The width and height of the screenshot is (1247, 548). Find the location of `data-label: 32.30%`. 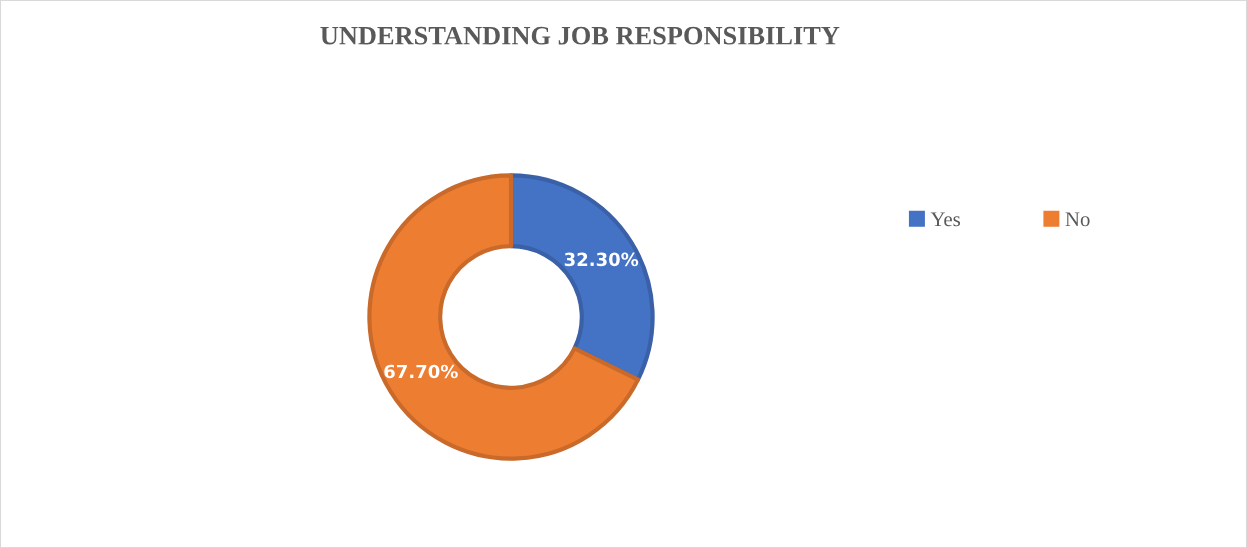

data-label: 32.30% is located at coordinates (601, 259).